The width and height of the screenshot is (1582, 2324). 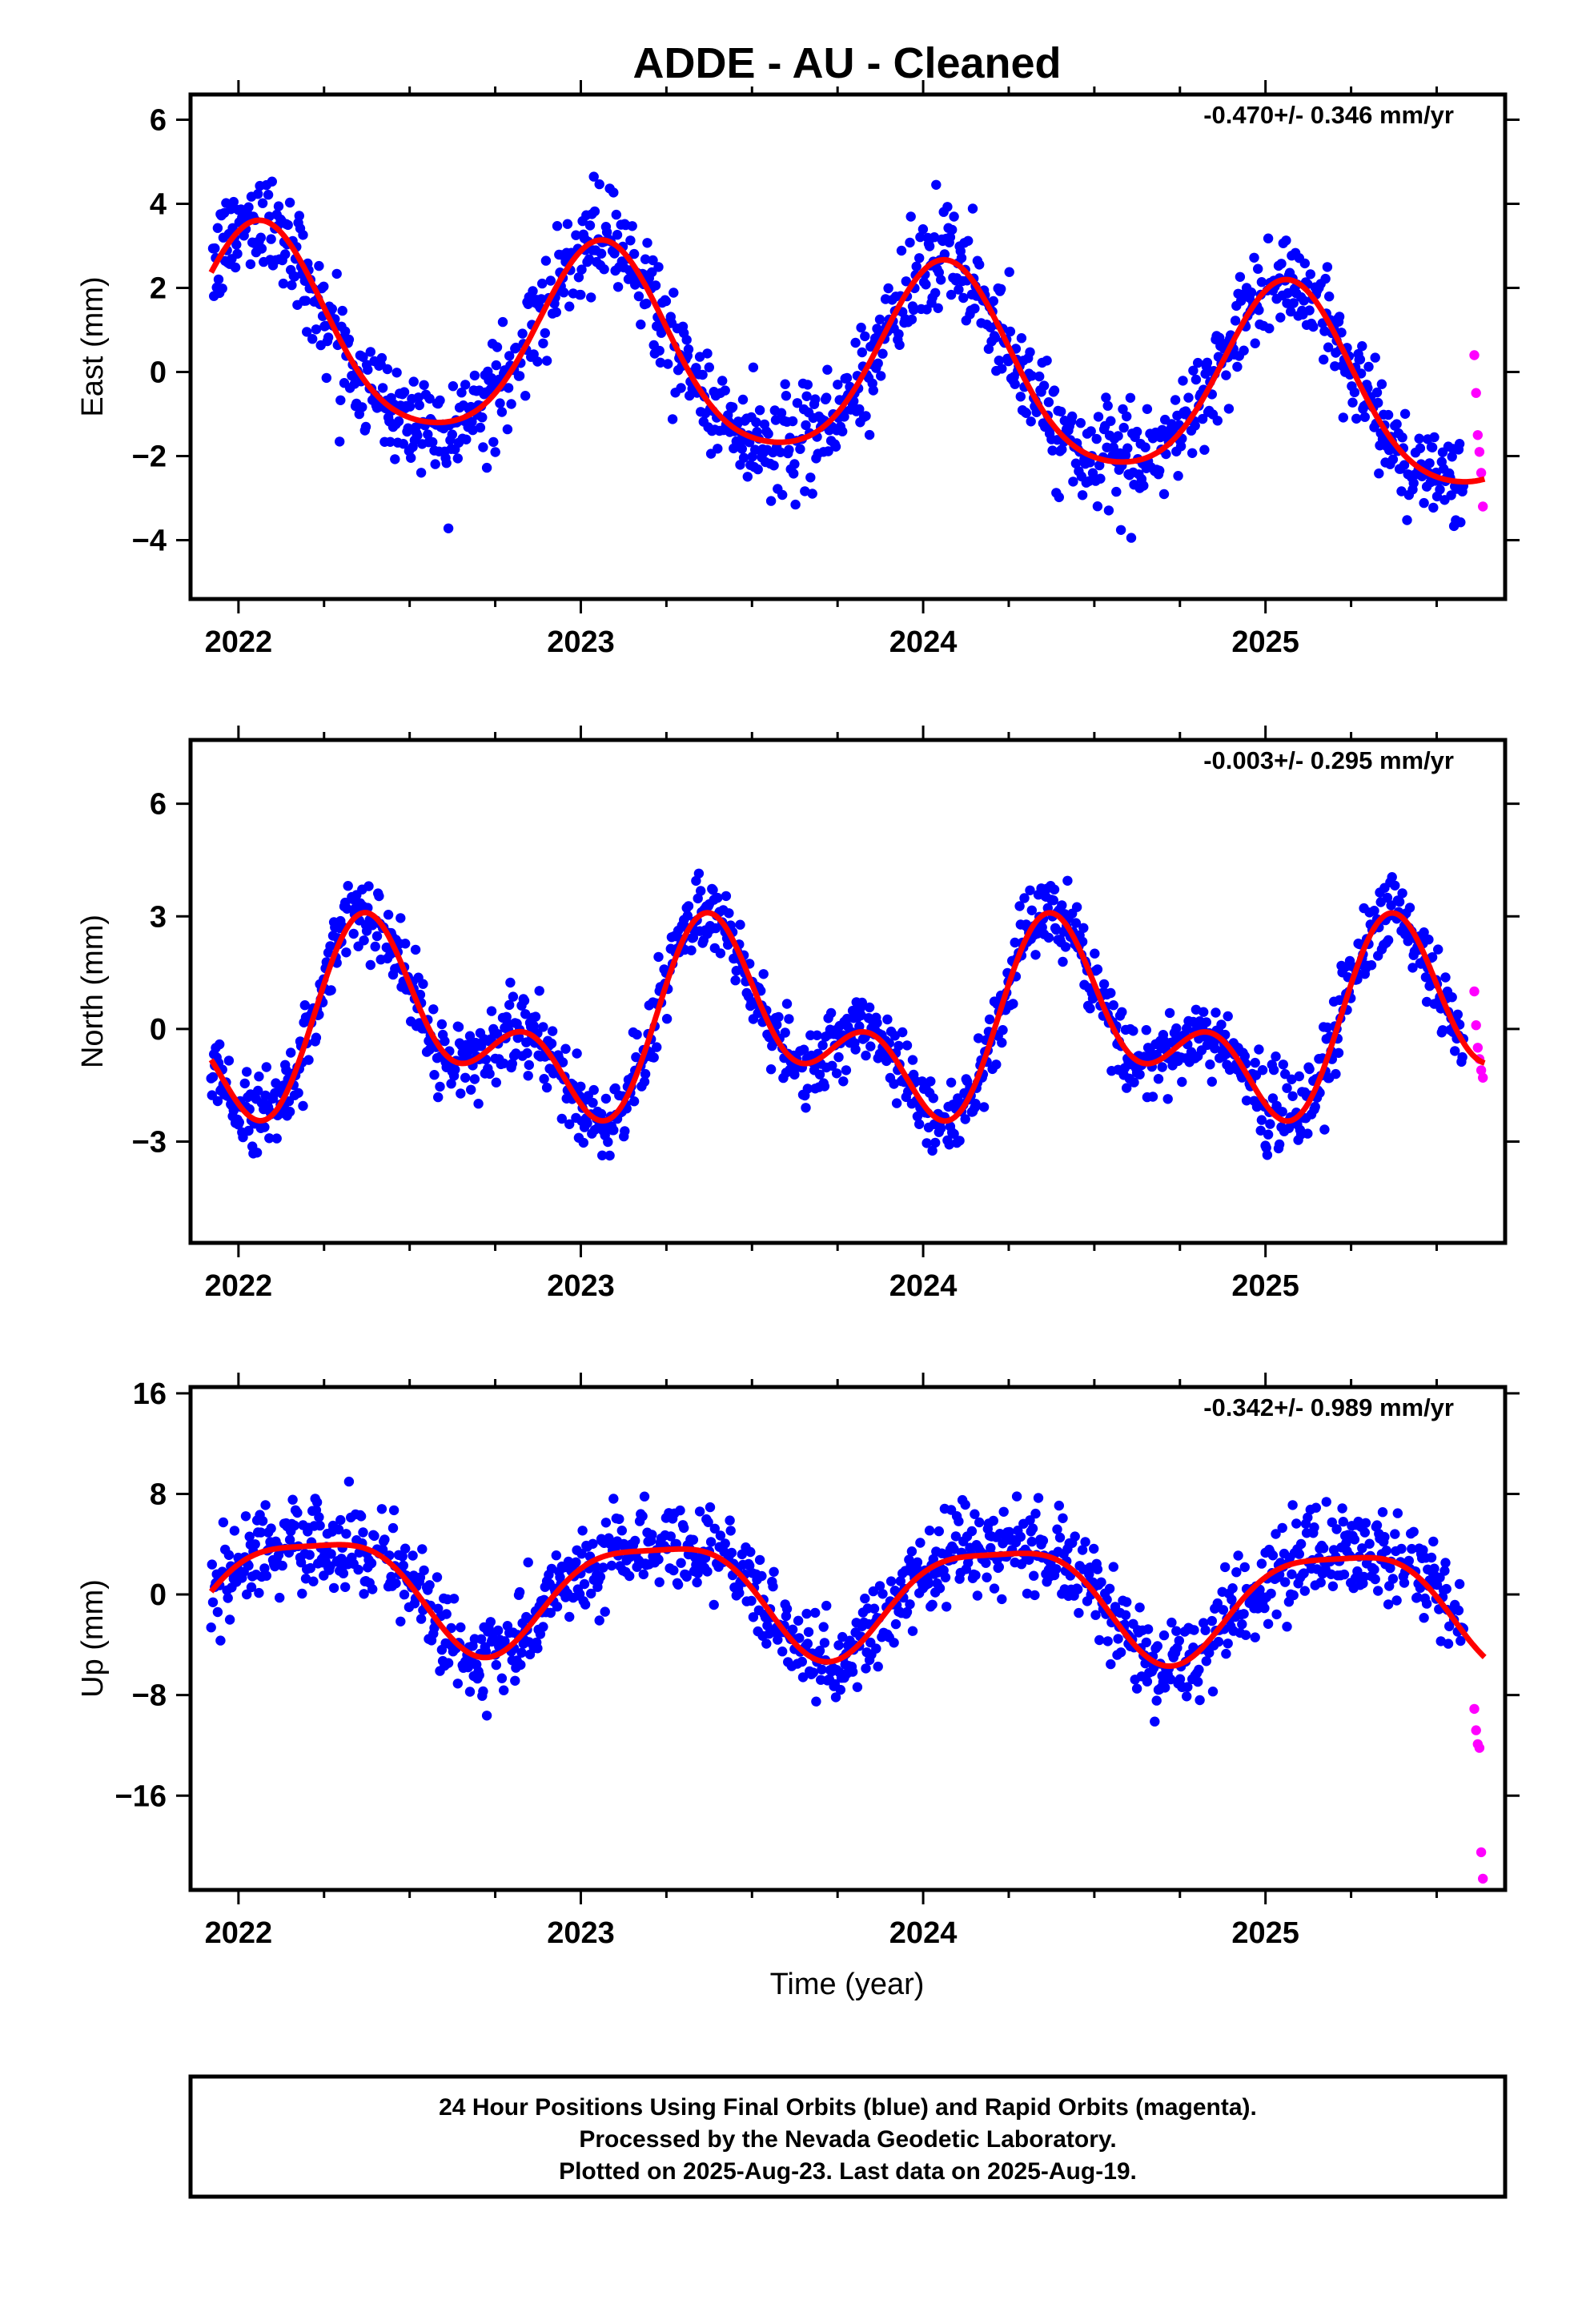 What do you see at coordinates (158, 1595) in the screenshot?
I see `up-y-tick-label: 0` at bounding box center [158, 1595].